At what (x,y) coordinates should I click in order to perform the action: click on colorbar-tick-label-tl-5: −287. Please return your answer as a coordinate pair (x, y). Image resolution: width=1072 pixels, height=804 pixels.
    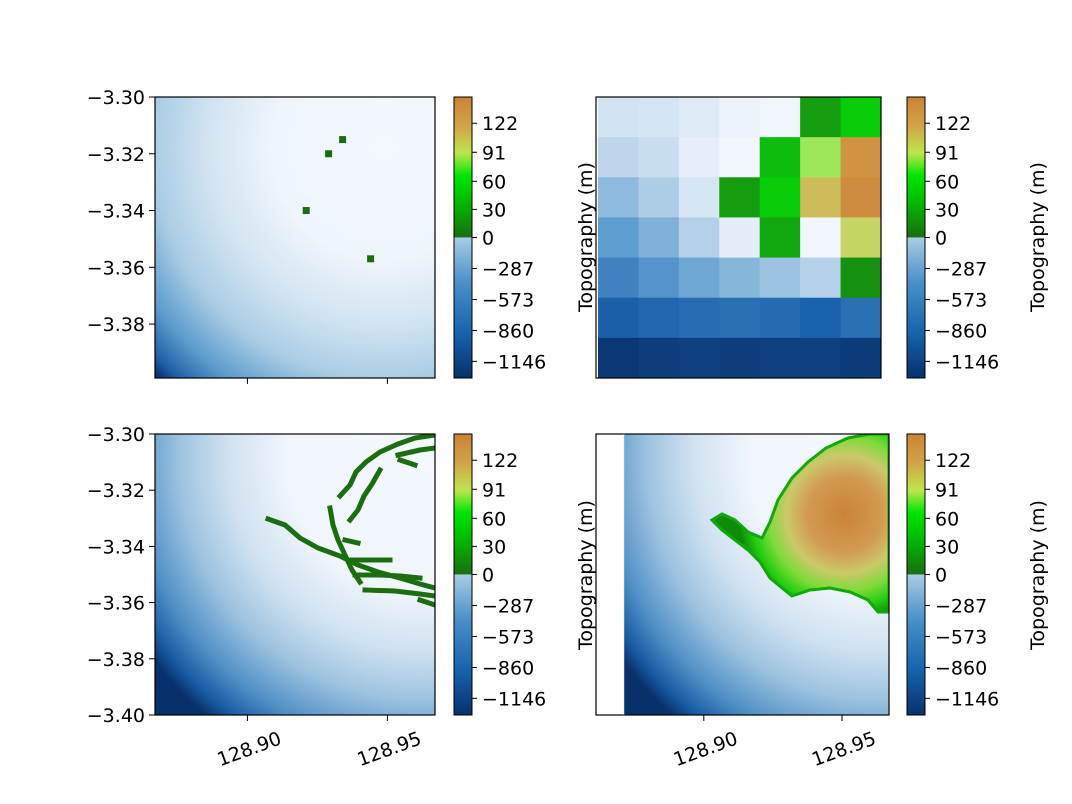
    Looking at the image, I should click on (508, 270).